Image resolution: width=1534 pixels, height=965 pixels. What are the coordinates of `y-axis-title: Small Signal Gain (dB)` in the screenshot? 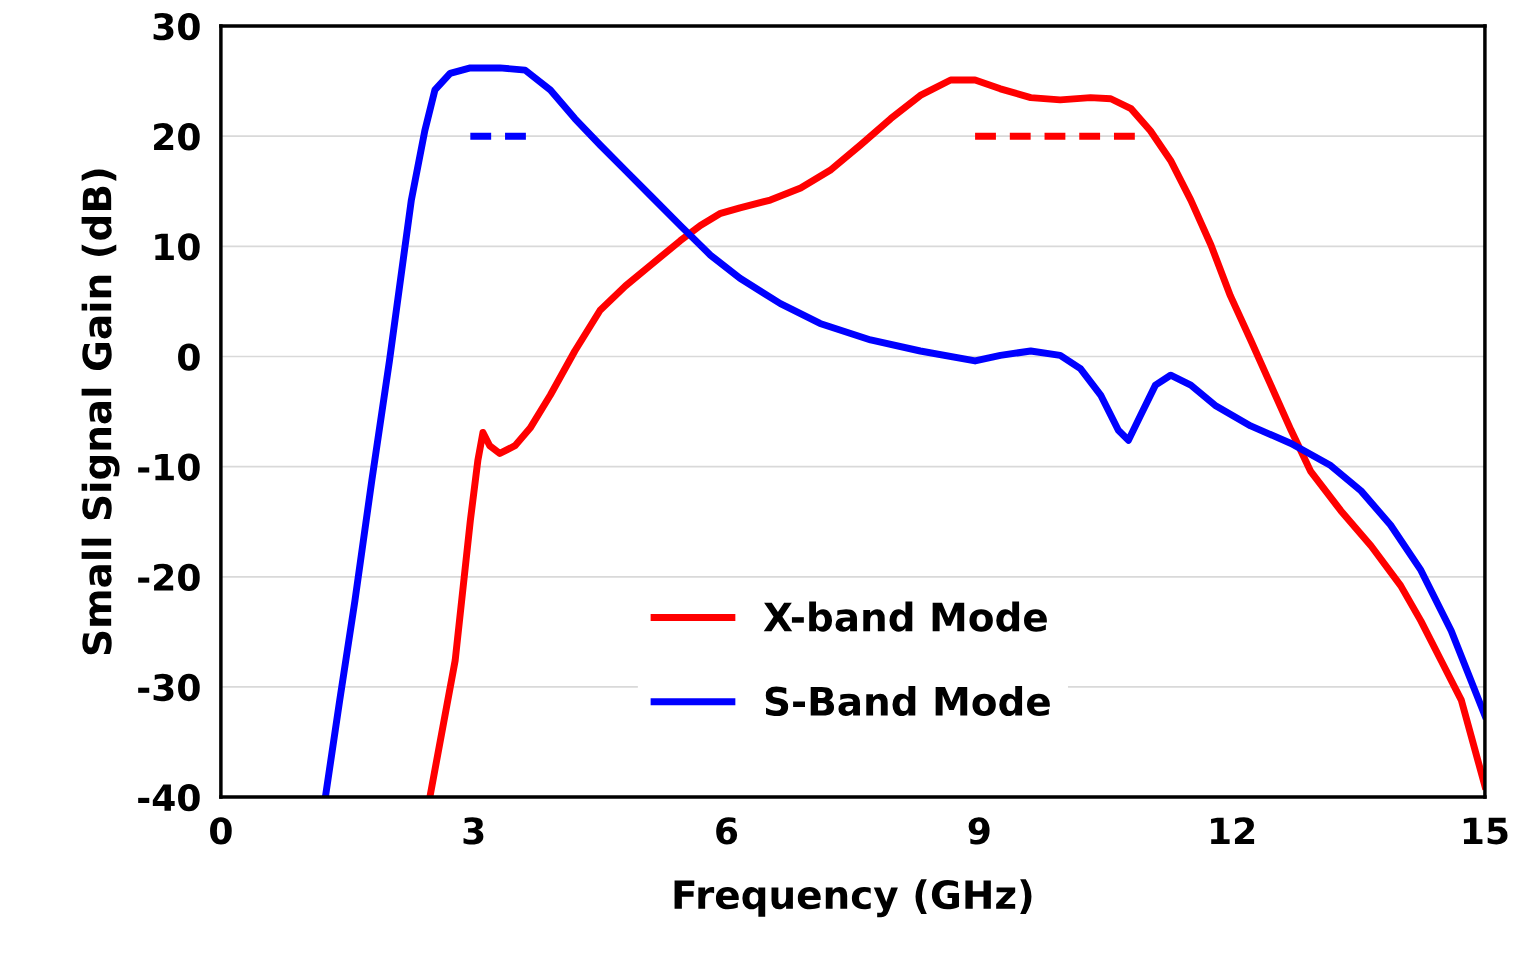 It's located at (100, 412).